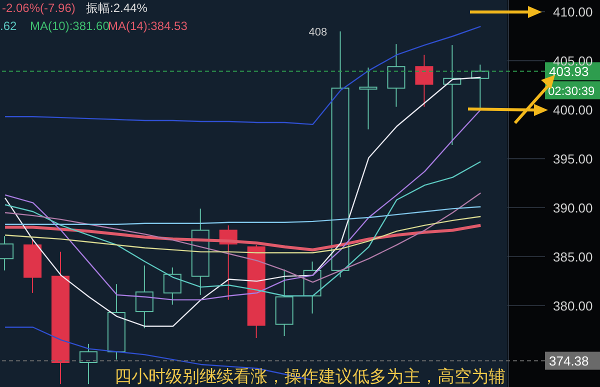 The width and height of the screenshot is (600, 387). Describe the element at coordinates (70, 26) in the screenshot. I see `annotation: MA(10):381.60` at that location.